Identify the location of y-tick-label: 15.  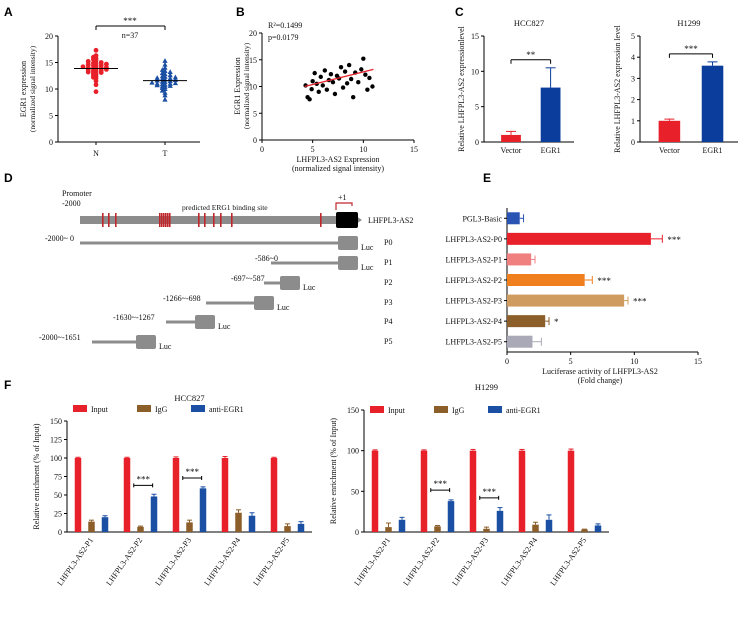
(49, 63).